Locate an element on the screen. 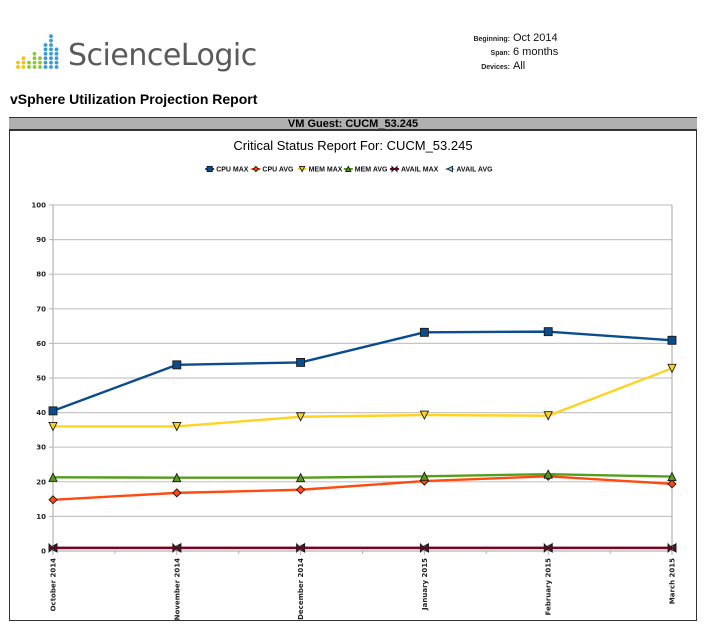 This screenshot has height=628, width=707. legend-item-cpu-avg: CPU AVG is located at coordinates (272, 169).